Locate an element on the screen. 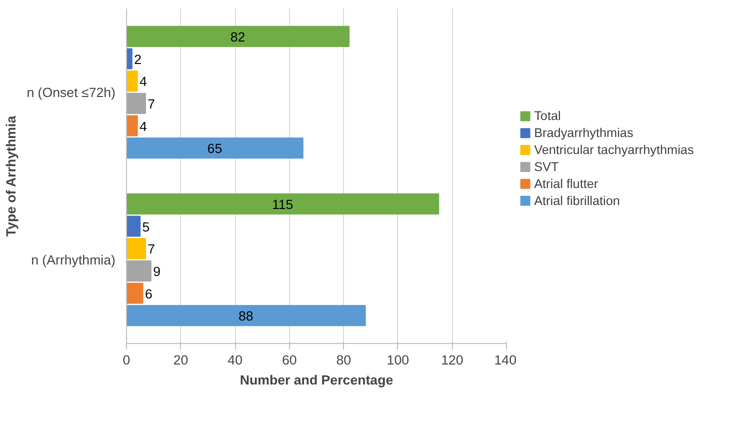 Image resolution: width=750 pixels, height=422 pixels. x-tick-label: 40 is located at coordinates (235, 360).